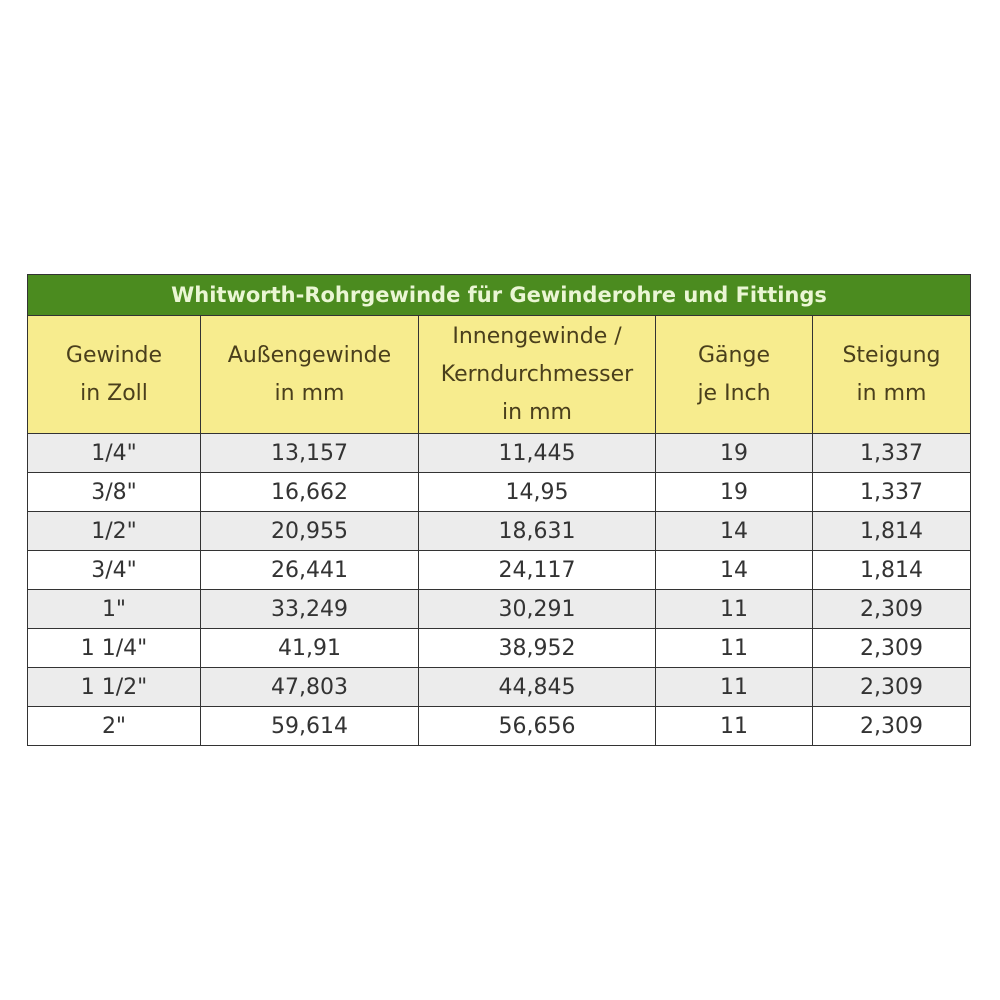 Image resolution: width=1000 pixels, height=1000 pixels. Describe the element at coordinates (309, 355) in the screenshot. I see `column-header-line: Außengewinde` at that location.